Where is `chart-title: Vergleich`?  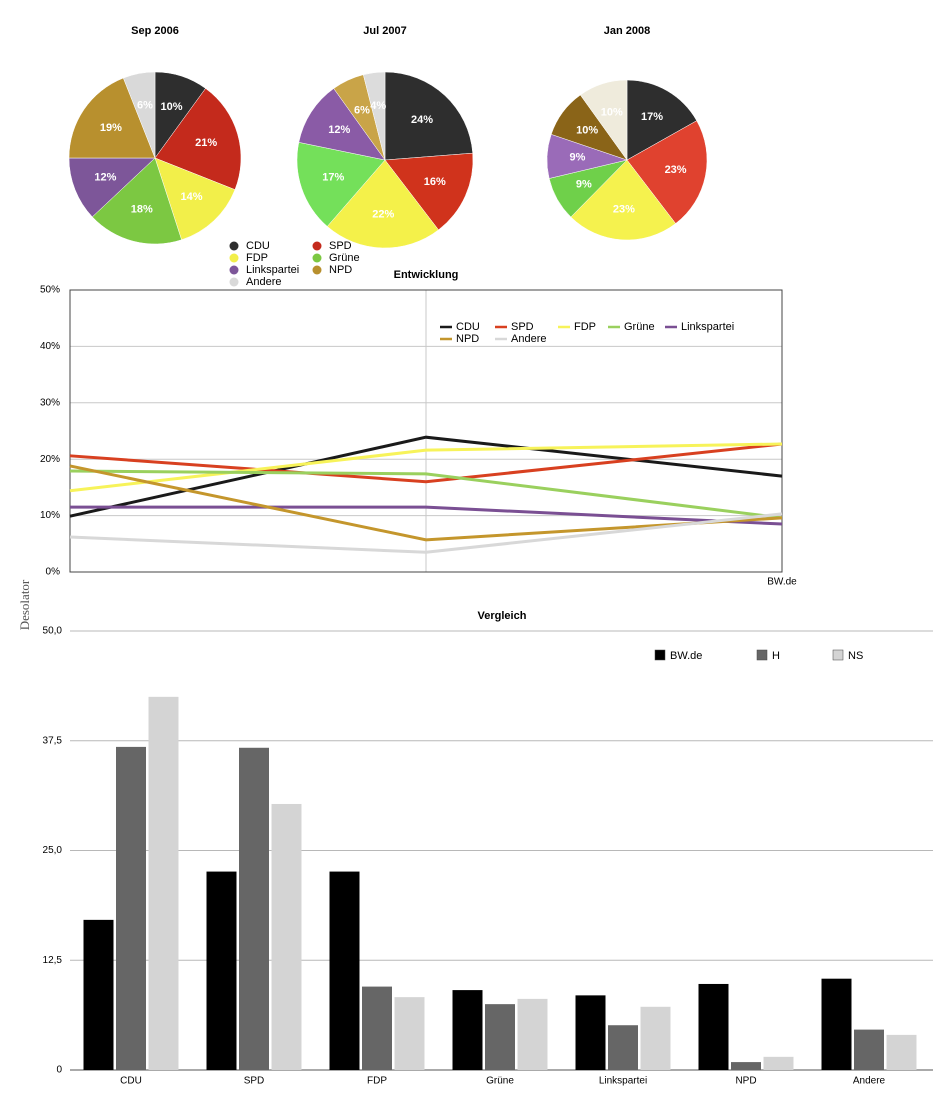 chart-title: Vergleich is located at coordinates (502, 616).